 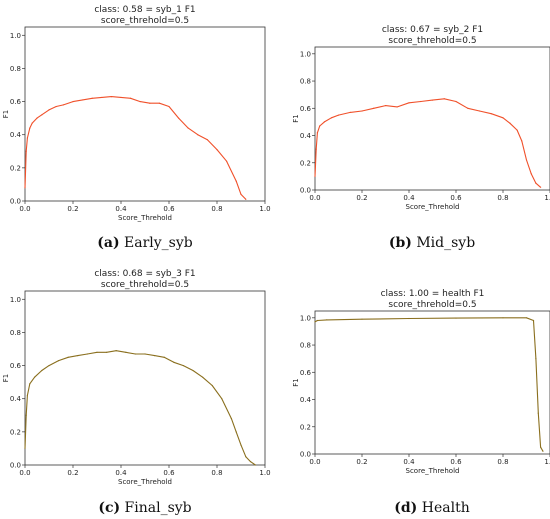 What do you see at coordinates (121, 473) in the screenshot?
I see `panel-3-x-tick-label: 0.4` at bounding box center [121, 473].